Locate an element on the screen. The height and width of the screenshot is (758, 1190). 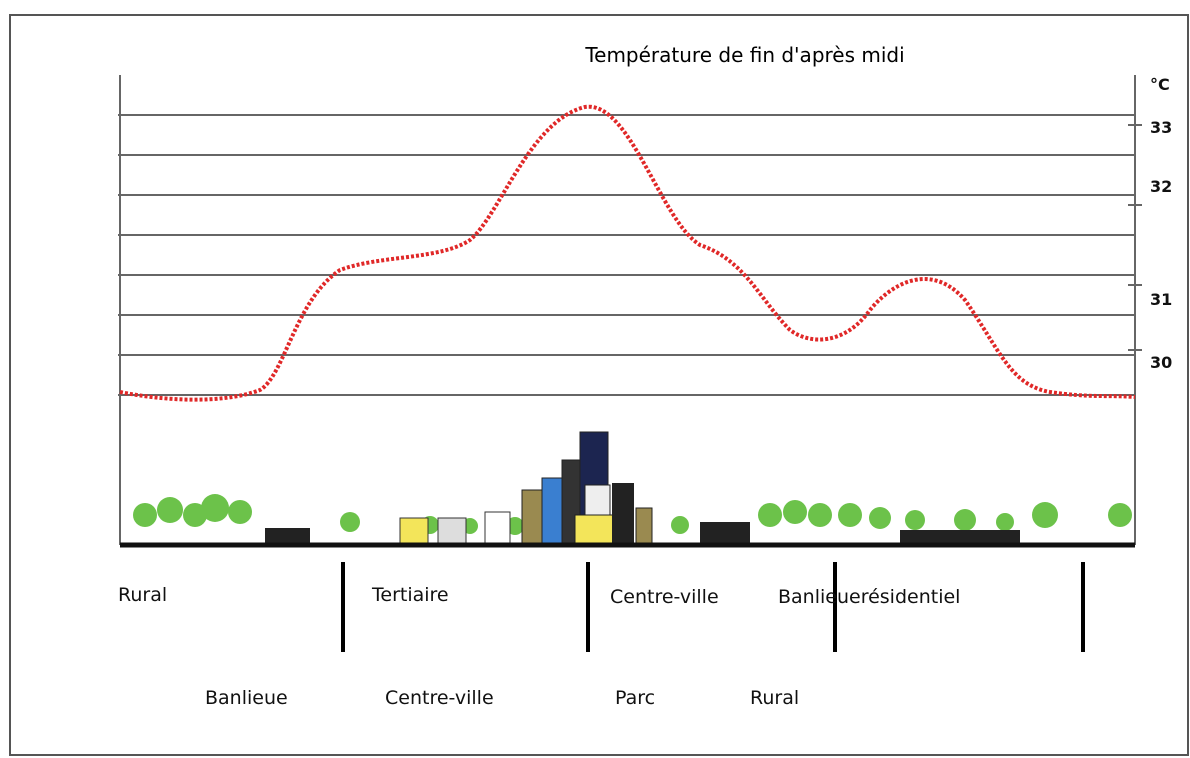
axis-unit: °C is located at coordinates (1160, 84).